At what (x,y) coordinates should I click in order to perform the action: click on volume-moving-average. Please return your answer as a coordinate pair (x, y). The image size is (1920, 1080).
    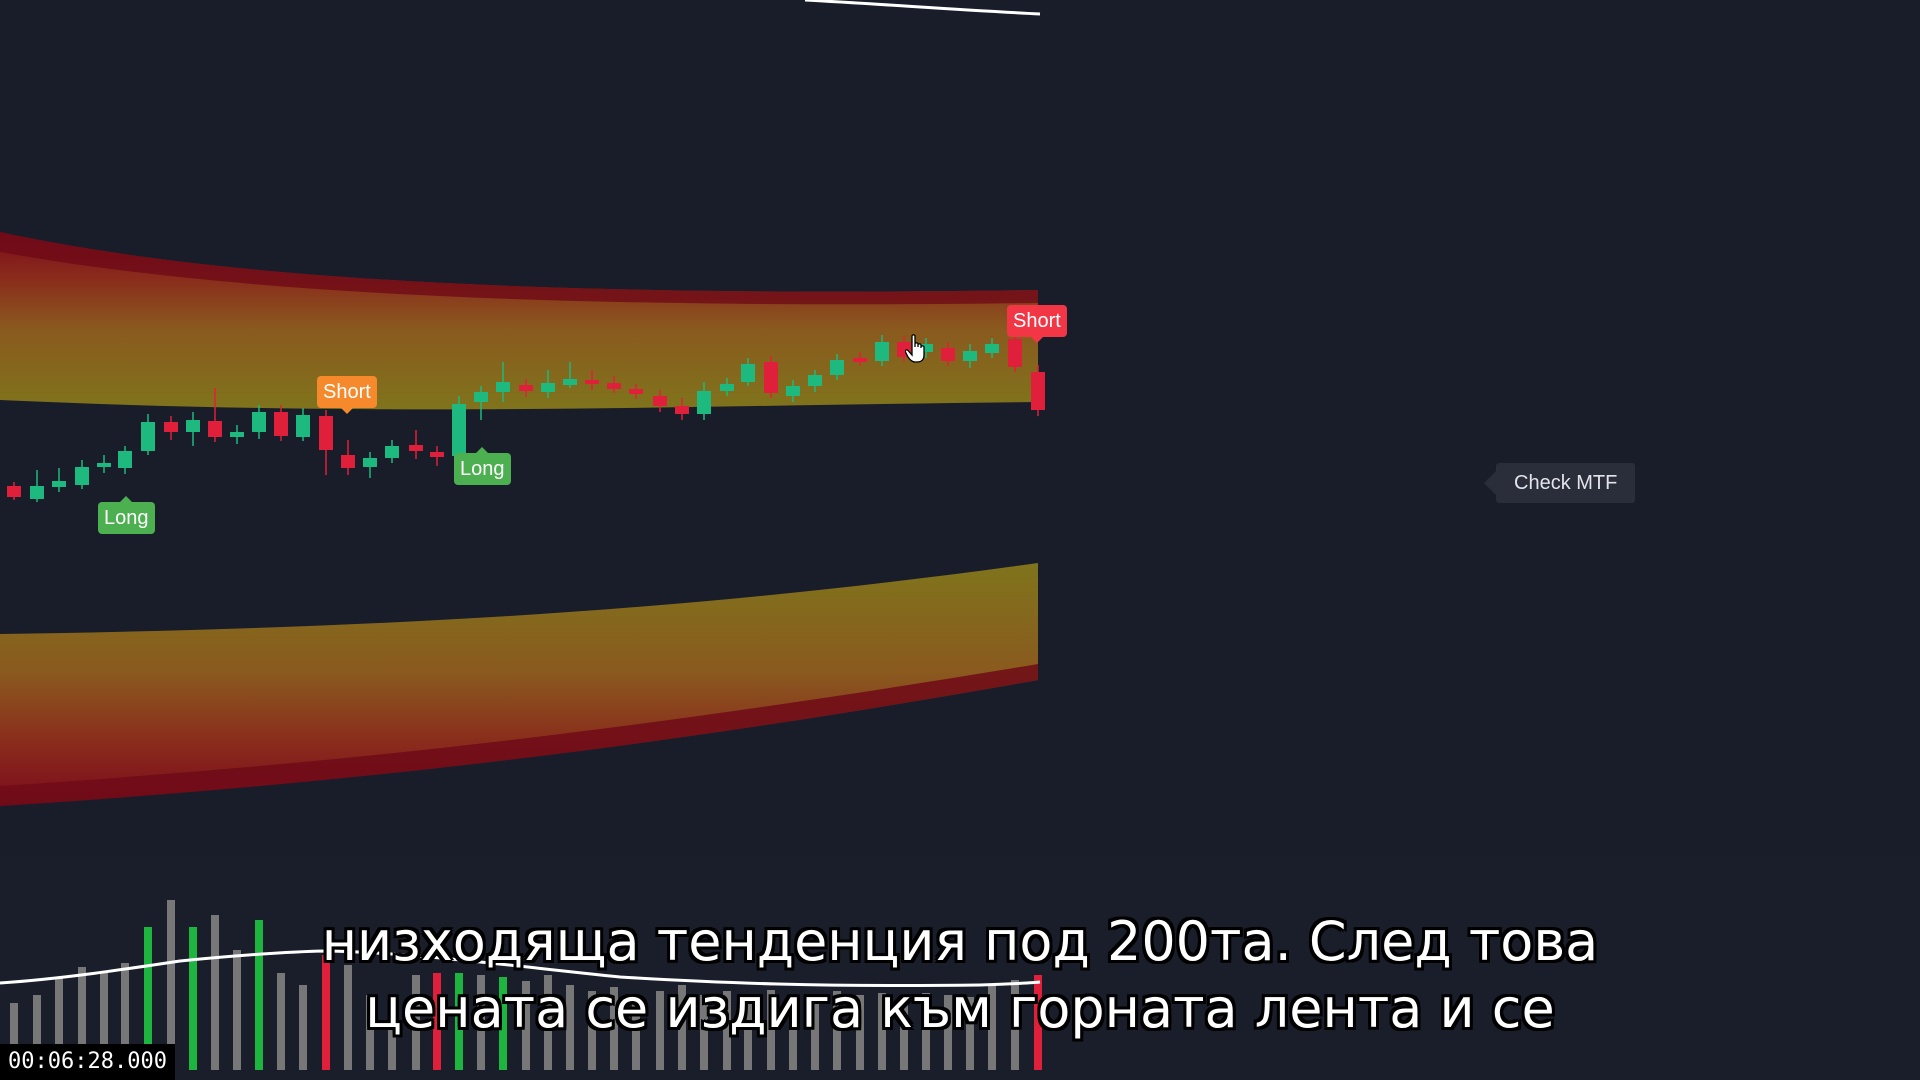
    Looking at the image, I should click on (520, 968).